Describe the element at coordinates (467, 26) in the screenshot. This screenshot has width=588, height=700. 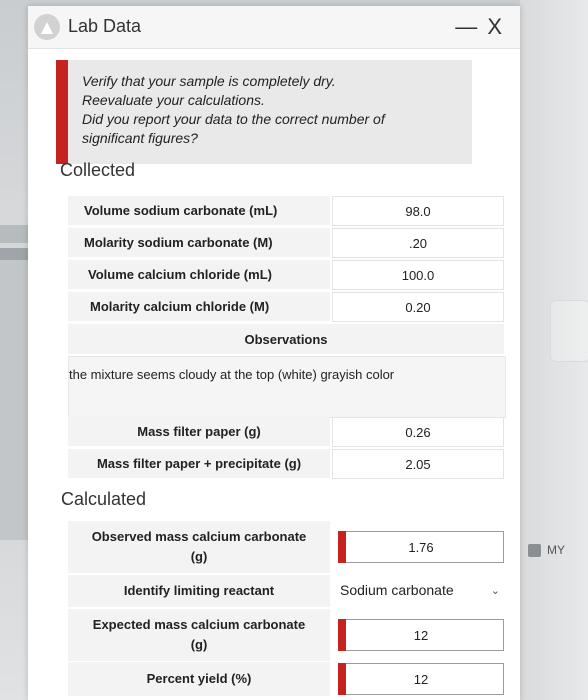
I see `minimize-button: —` at that location.